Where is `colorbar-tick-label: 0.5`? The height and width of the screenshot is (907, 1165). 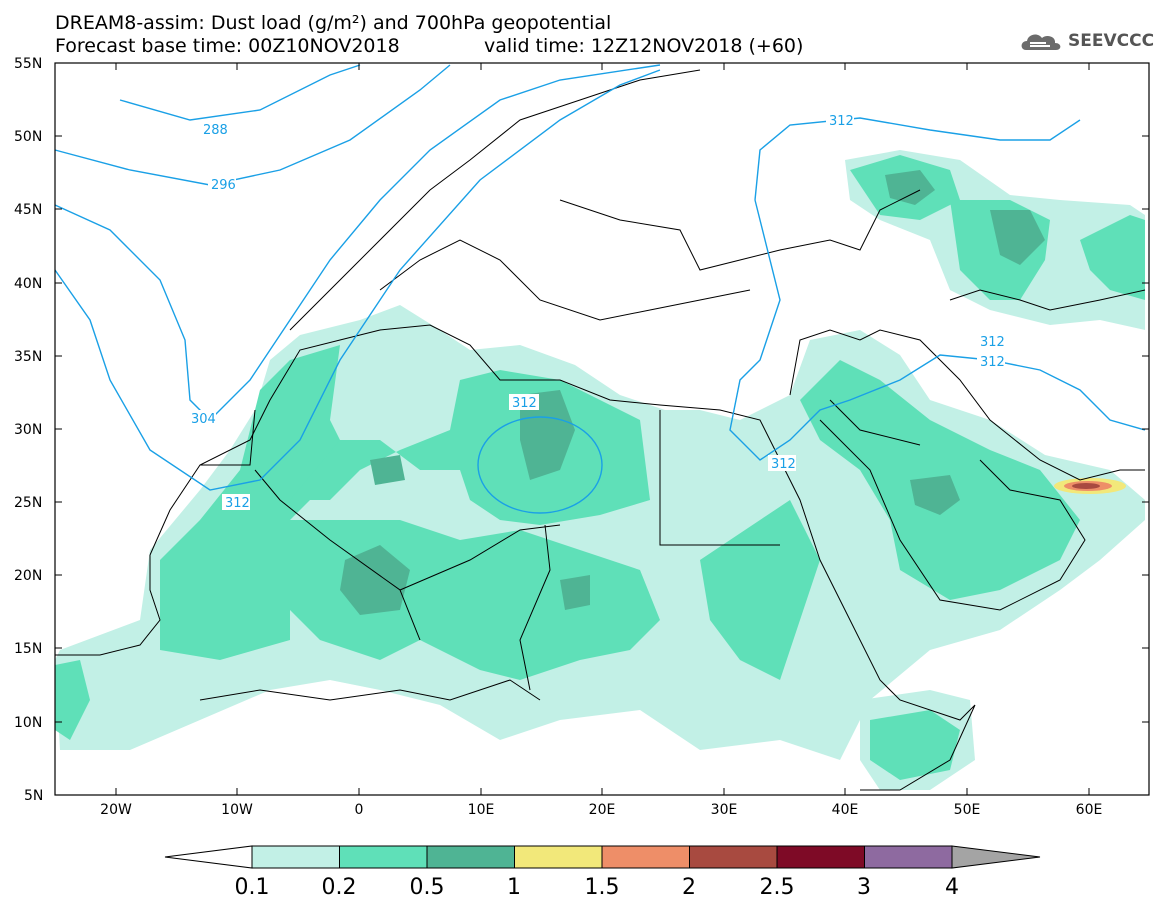
colorbar-tick-label: 0.5 is located at coordinates (427, 887).